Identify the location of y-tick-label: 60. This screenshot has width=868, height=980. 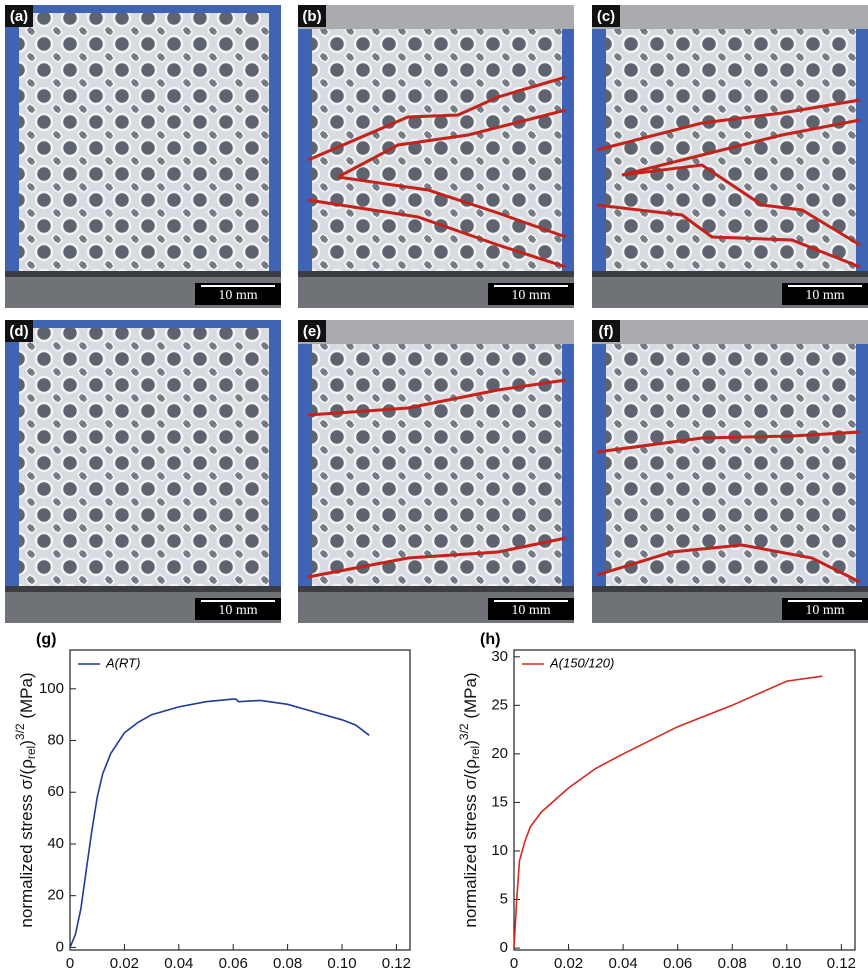
(55, 791).